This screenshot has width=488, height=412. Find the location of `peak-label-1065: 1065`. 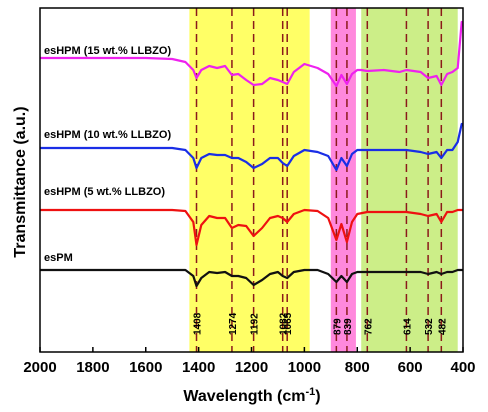

peak-label-1065: 1065 is located at coordinates (288, 323).